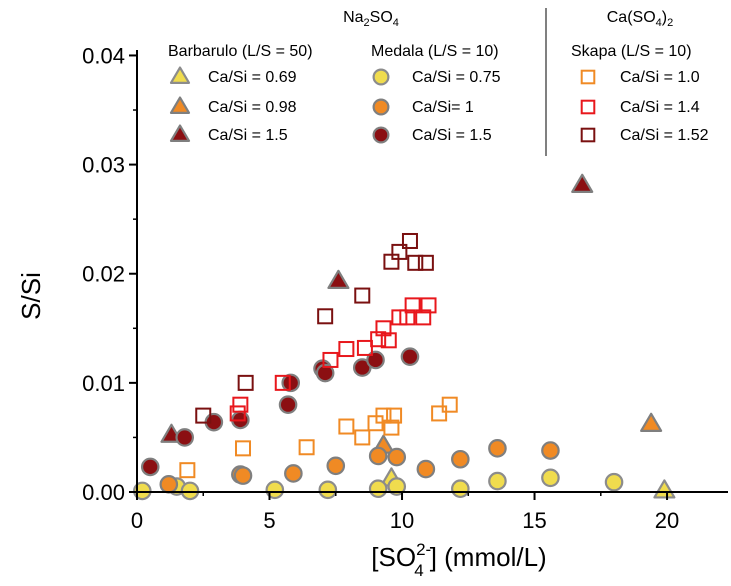 This screenshot has width=731, height=586. I want to click on legend-col-title-skapa: Skapa (L/S = 10), so click(631, 51).